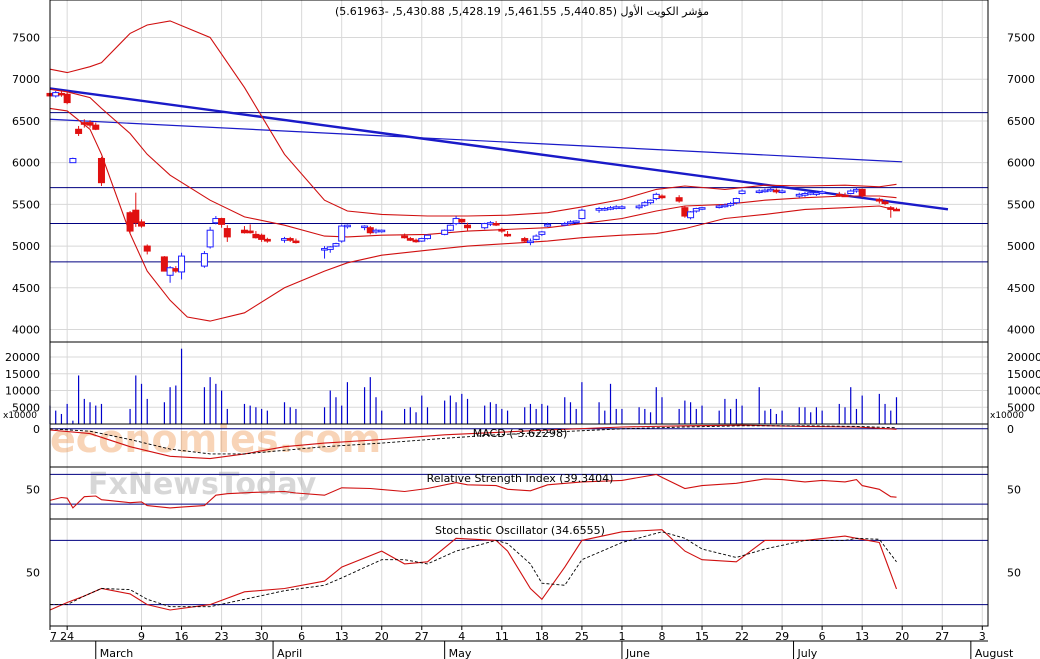 The image size is (1040, 659). Describe the element at coordinates (22, 357) in the screenshot. I see `volume-ytick-left-3: 20000` at that location.